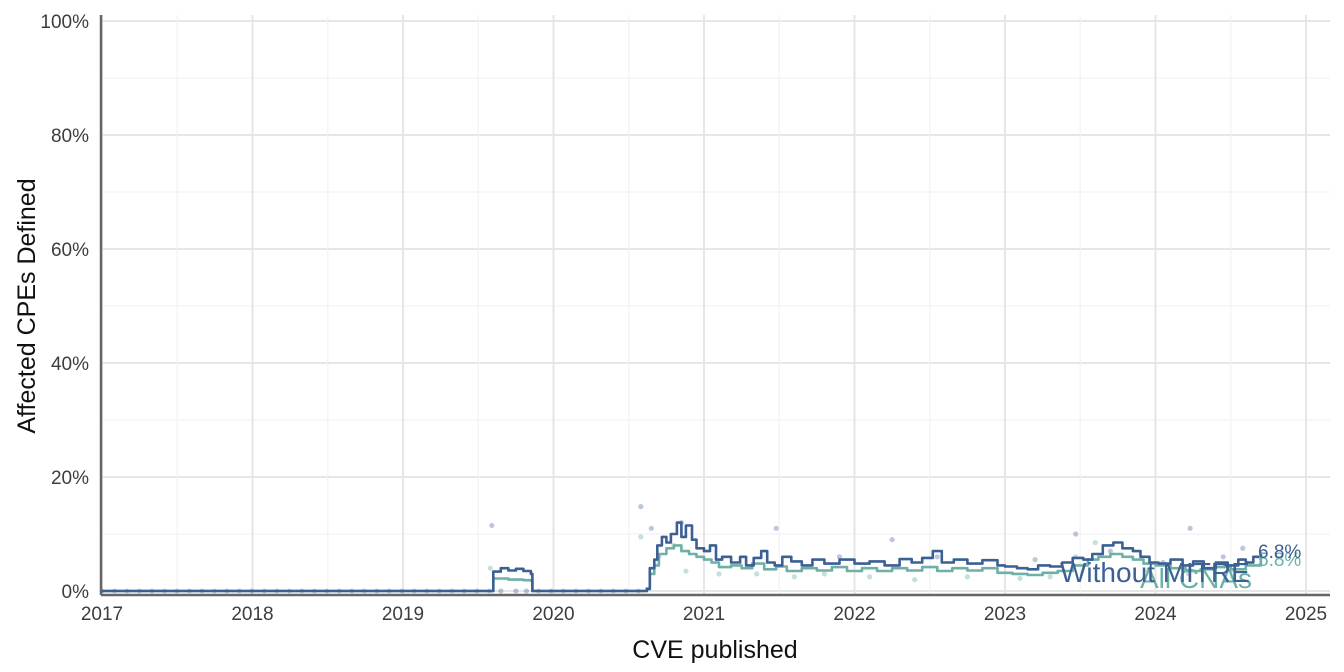  Describe the element at coordinates (27, 305) in the screenshot. I see `y-axis-title: Affected CPEs Defined` at that location.